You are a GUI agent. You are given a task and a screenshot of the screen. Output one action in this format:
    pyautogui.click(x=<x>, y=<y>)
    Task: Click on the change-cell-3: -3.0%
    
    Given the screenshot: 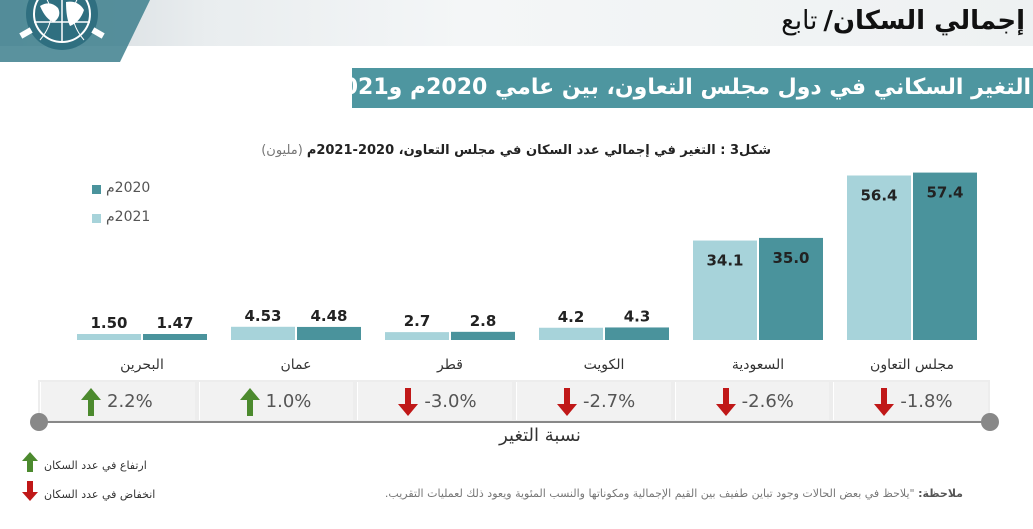 What is the action you would take?
    pyautogui.click(x=434, y=401)
    